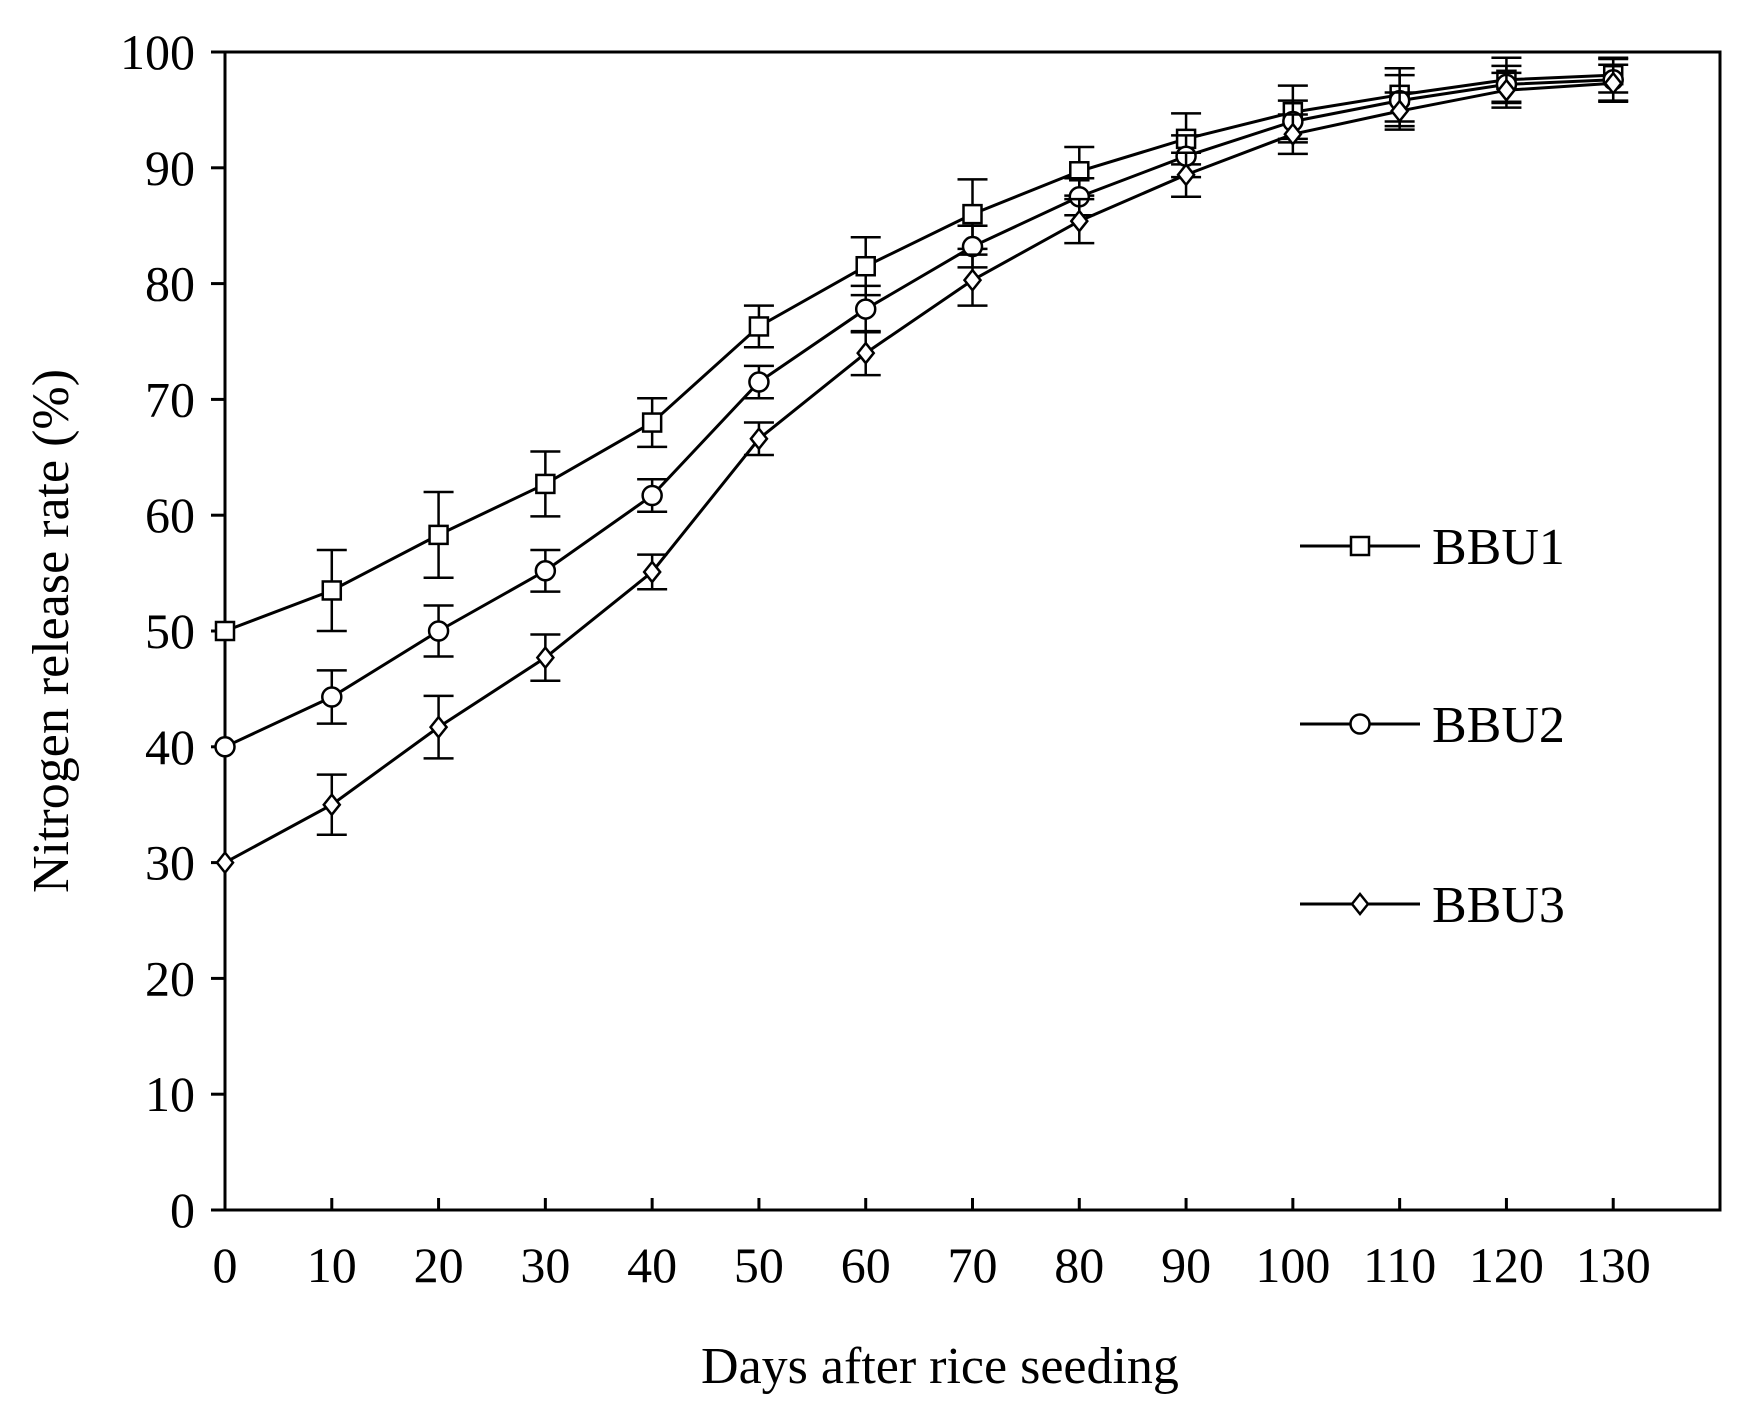  I want to click on y-tick-label: 20, so click(170, 978).